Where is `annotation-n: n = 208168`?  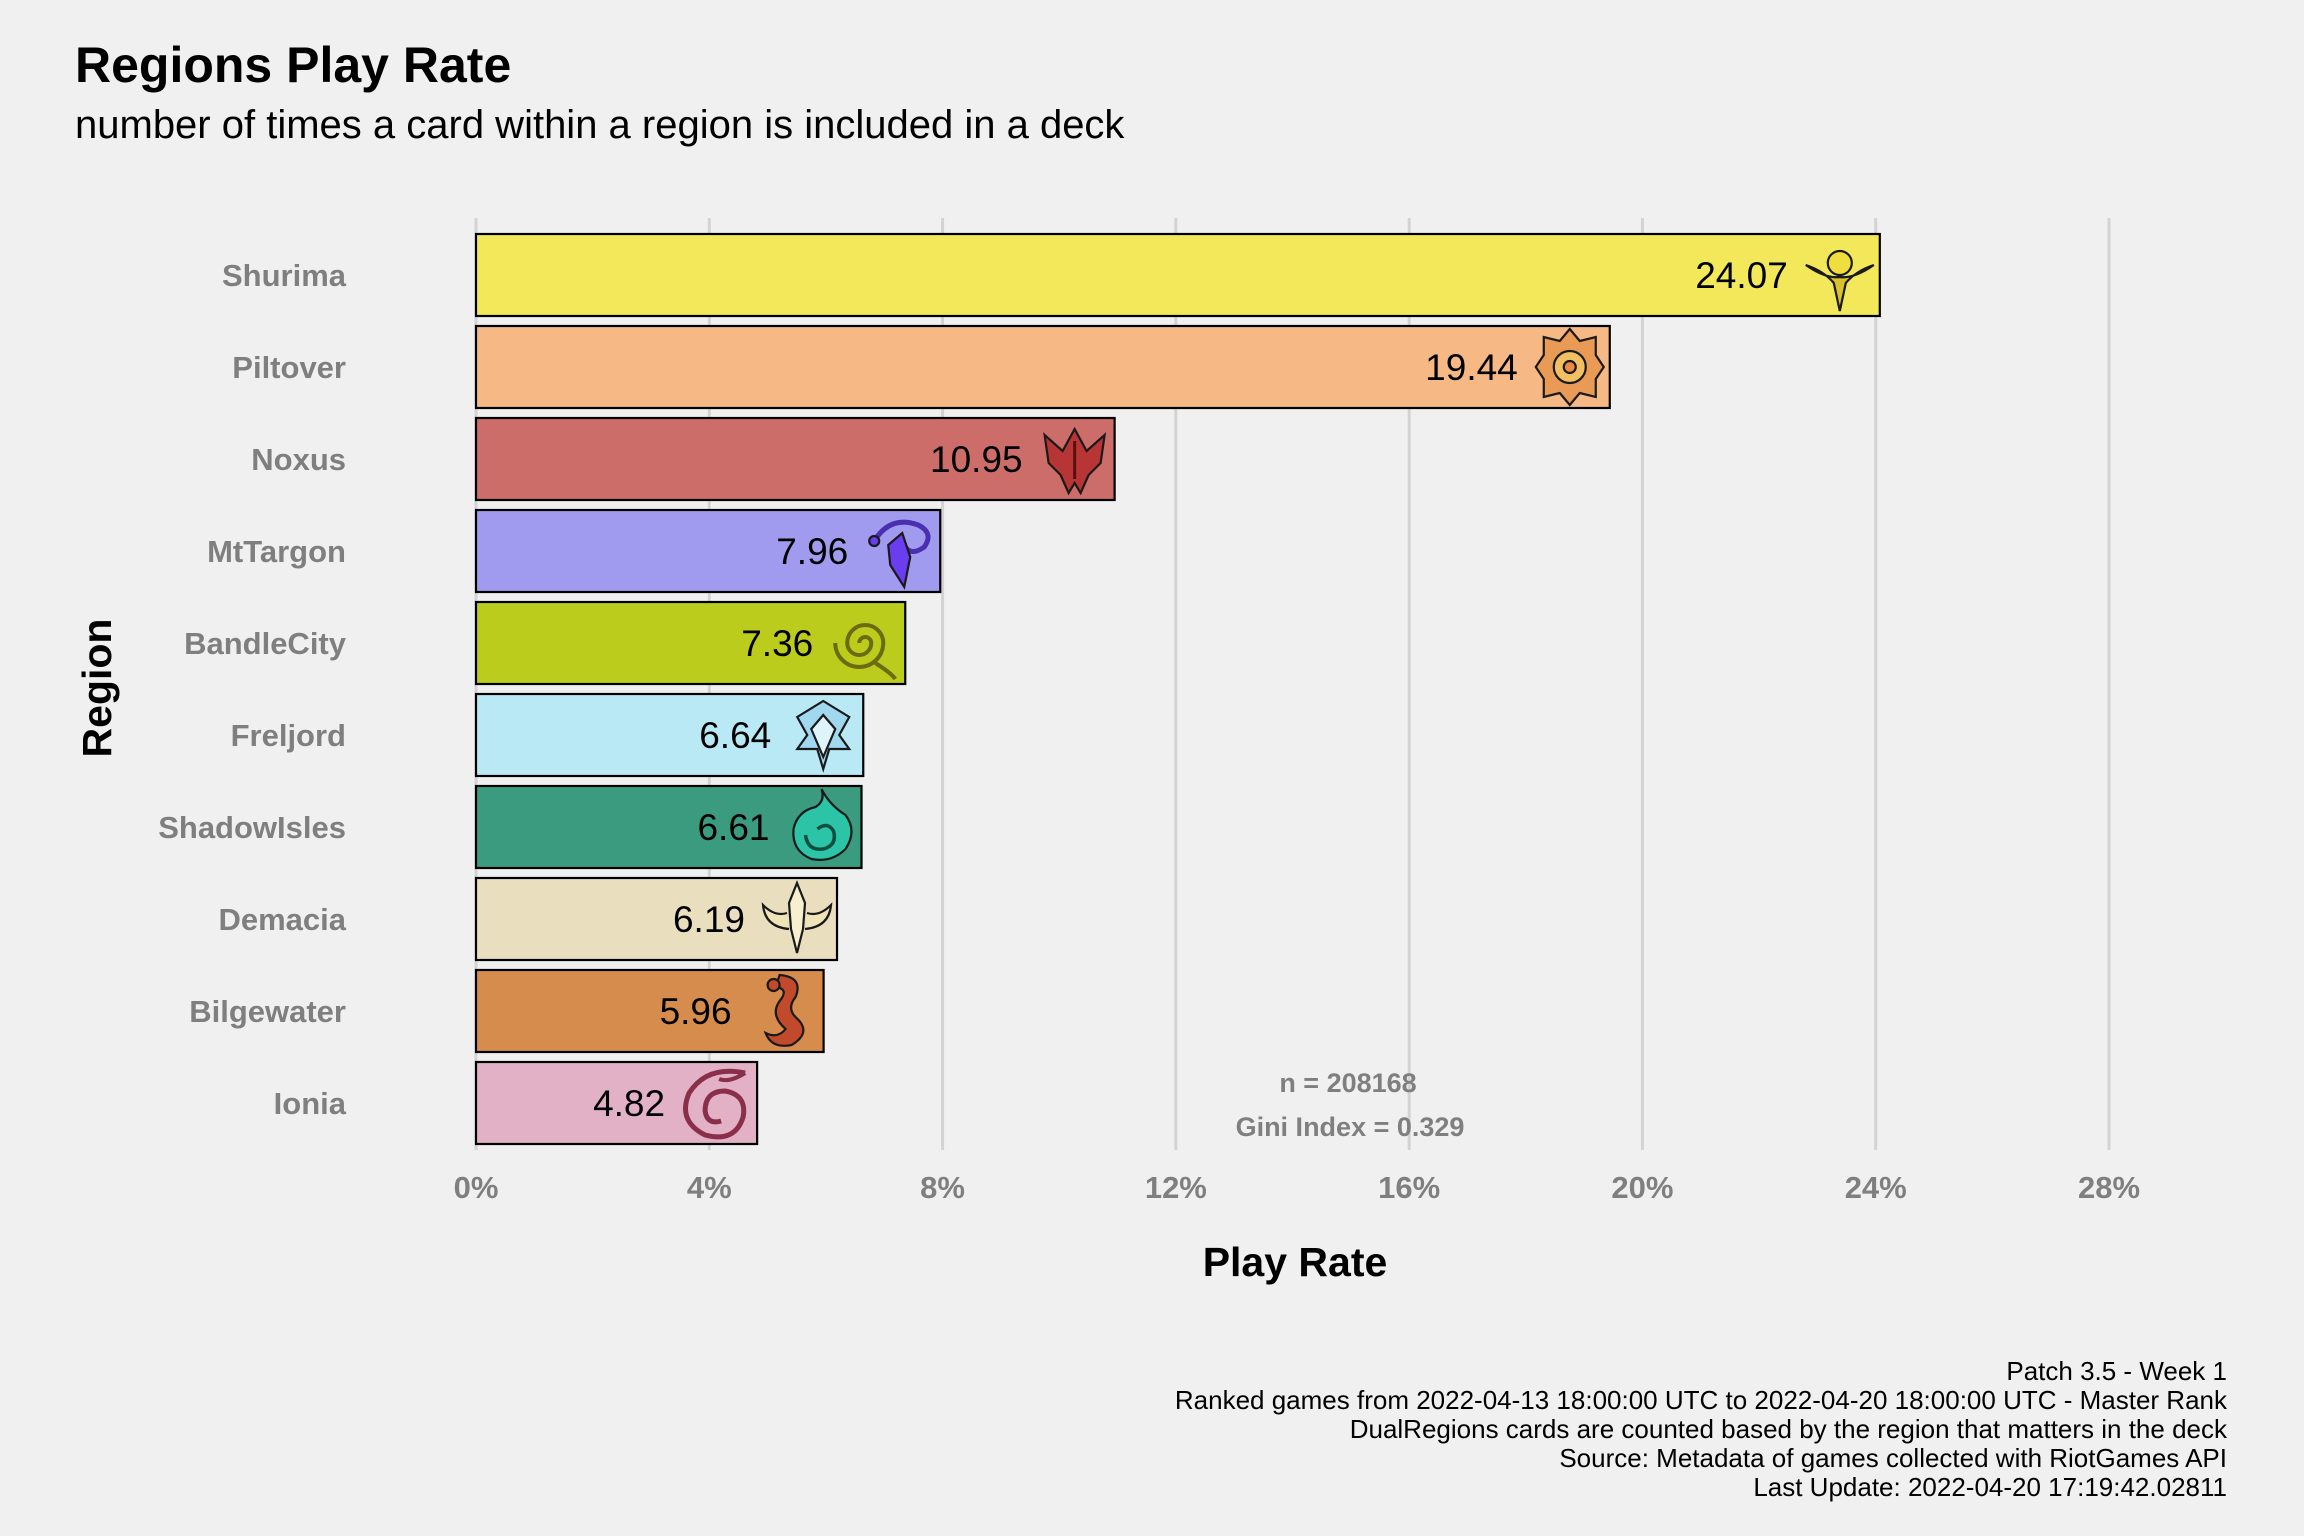 annotation-n: n = 208168 is located at coordinates (1347, 1083).